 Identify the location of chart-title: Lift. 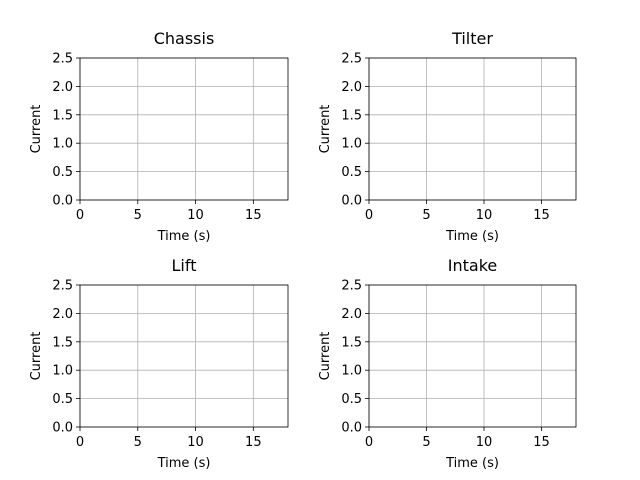
(184, 265).